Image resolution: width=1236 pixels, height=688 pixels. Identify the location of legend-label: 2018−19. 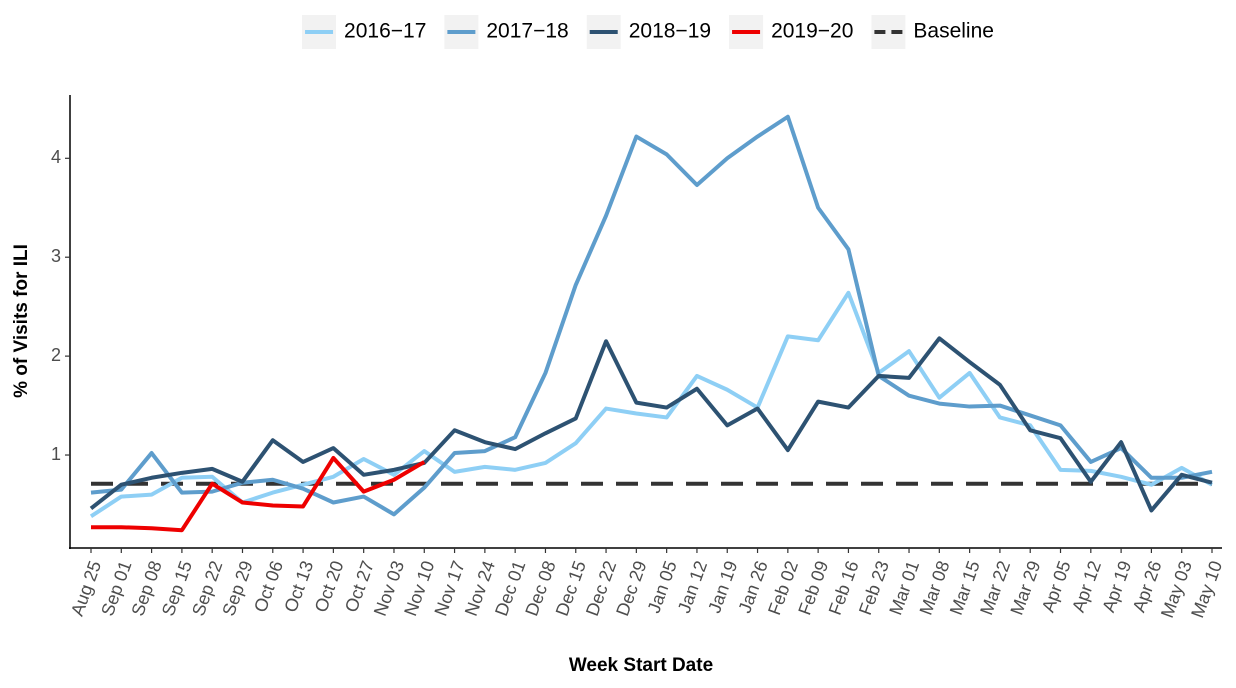
(670, 31).